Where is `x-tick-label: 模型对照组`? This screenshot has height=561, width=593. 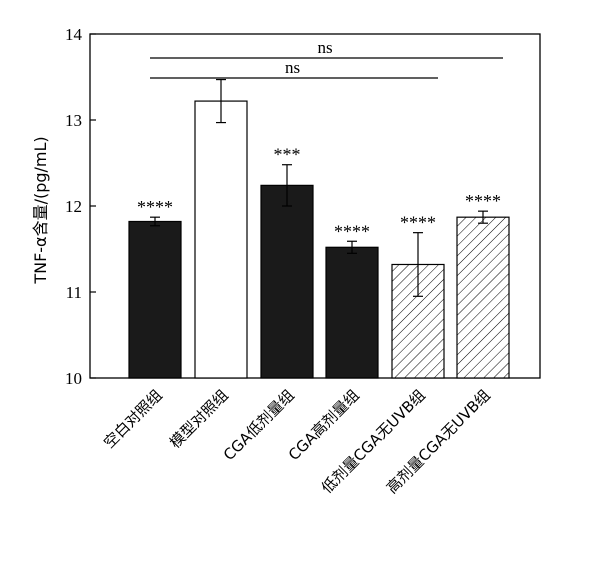 x-tick-label: 模型对照组 is located at coordinates (199, 419).